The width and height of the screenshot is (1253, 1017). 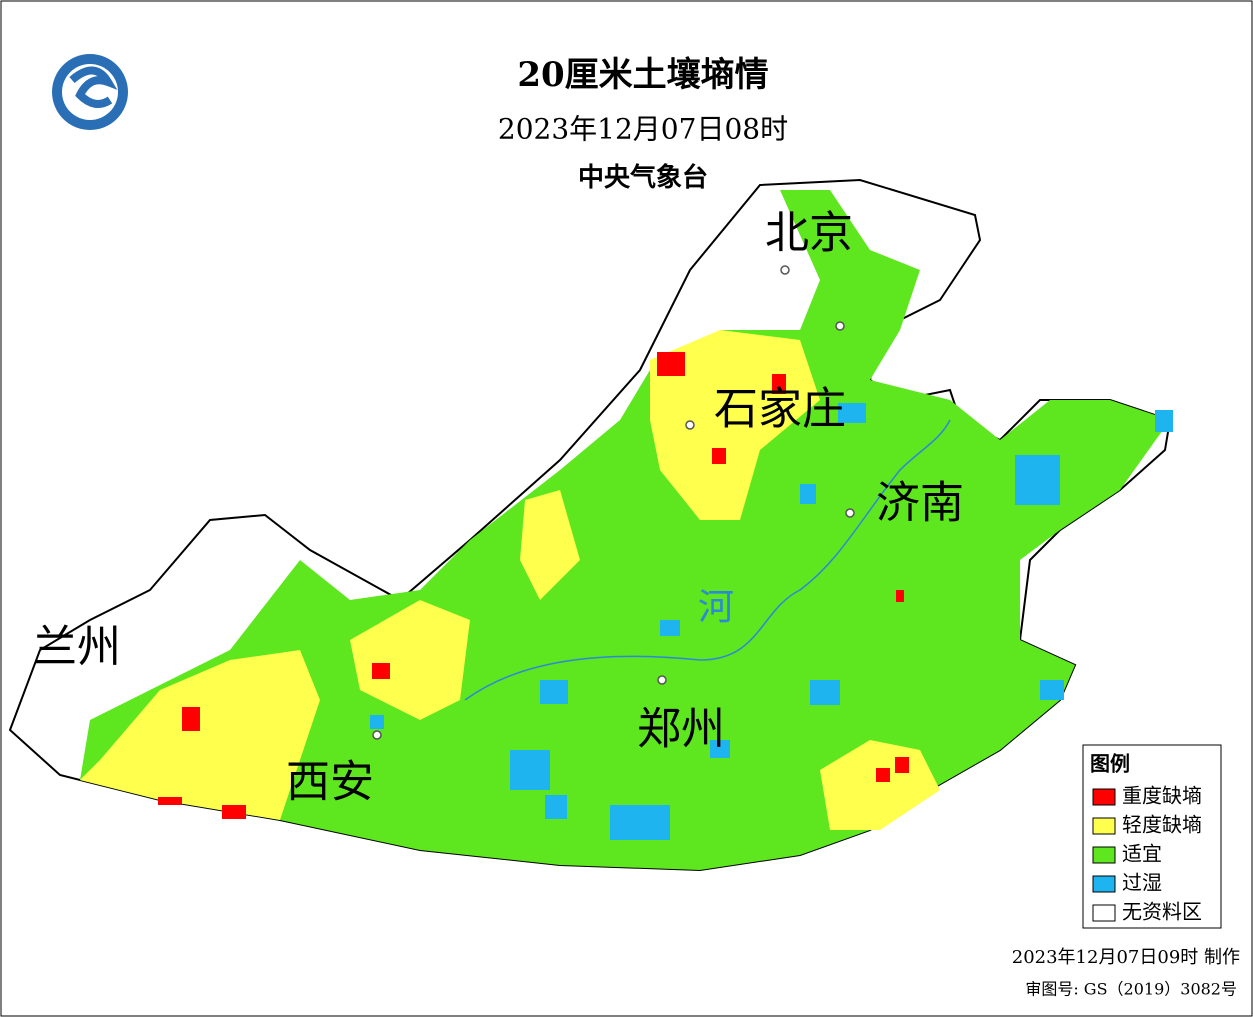 I want to click on made-time: 2023年12月07日09时 制作, so click(x=1126, y=957).